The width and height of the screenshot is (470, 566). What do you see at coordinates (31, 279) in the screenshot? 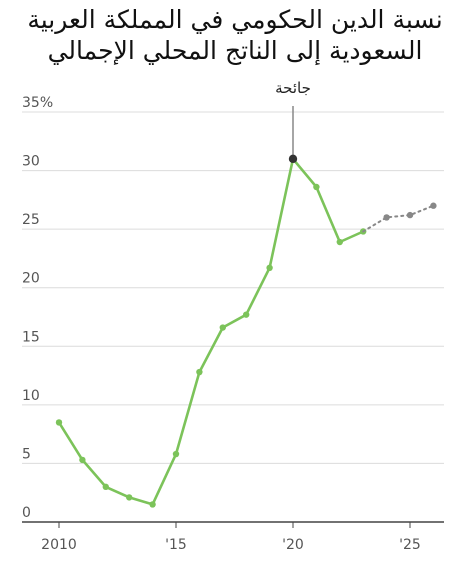
I see `y-tick-label: 20` at bounding box center [31, 279].